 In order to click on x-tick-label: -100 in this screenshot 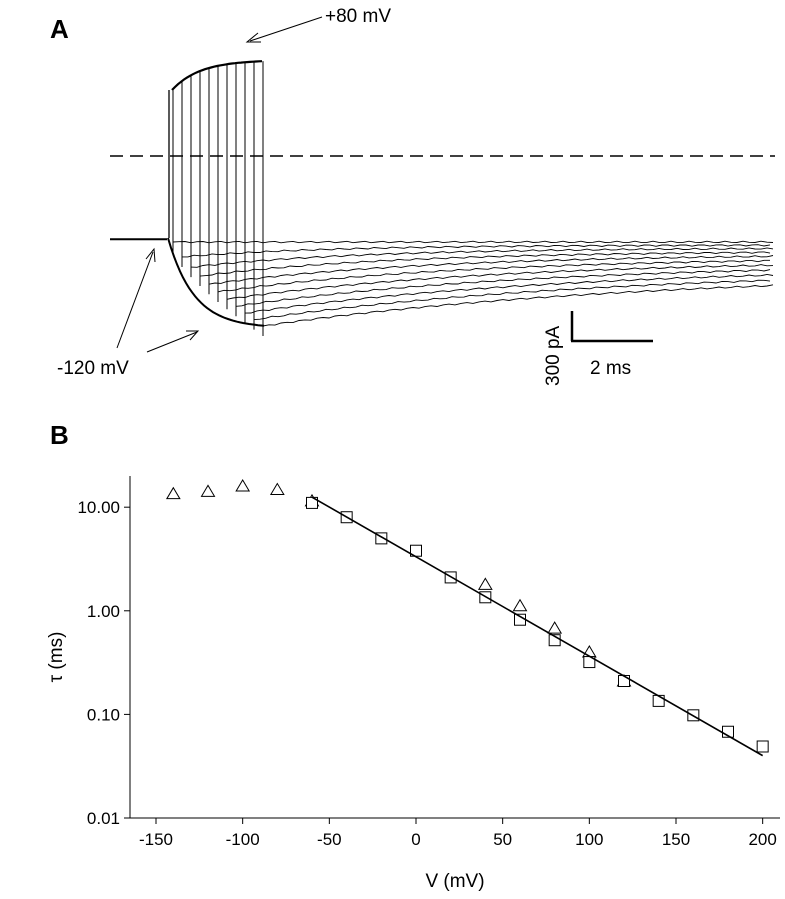, I will do `click(243, 839)`.